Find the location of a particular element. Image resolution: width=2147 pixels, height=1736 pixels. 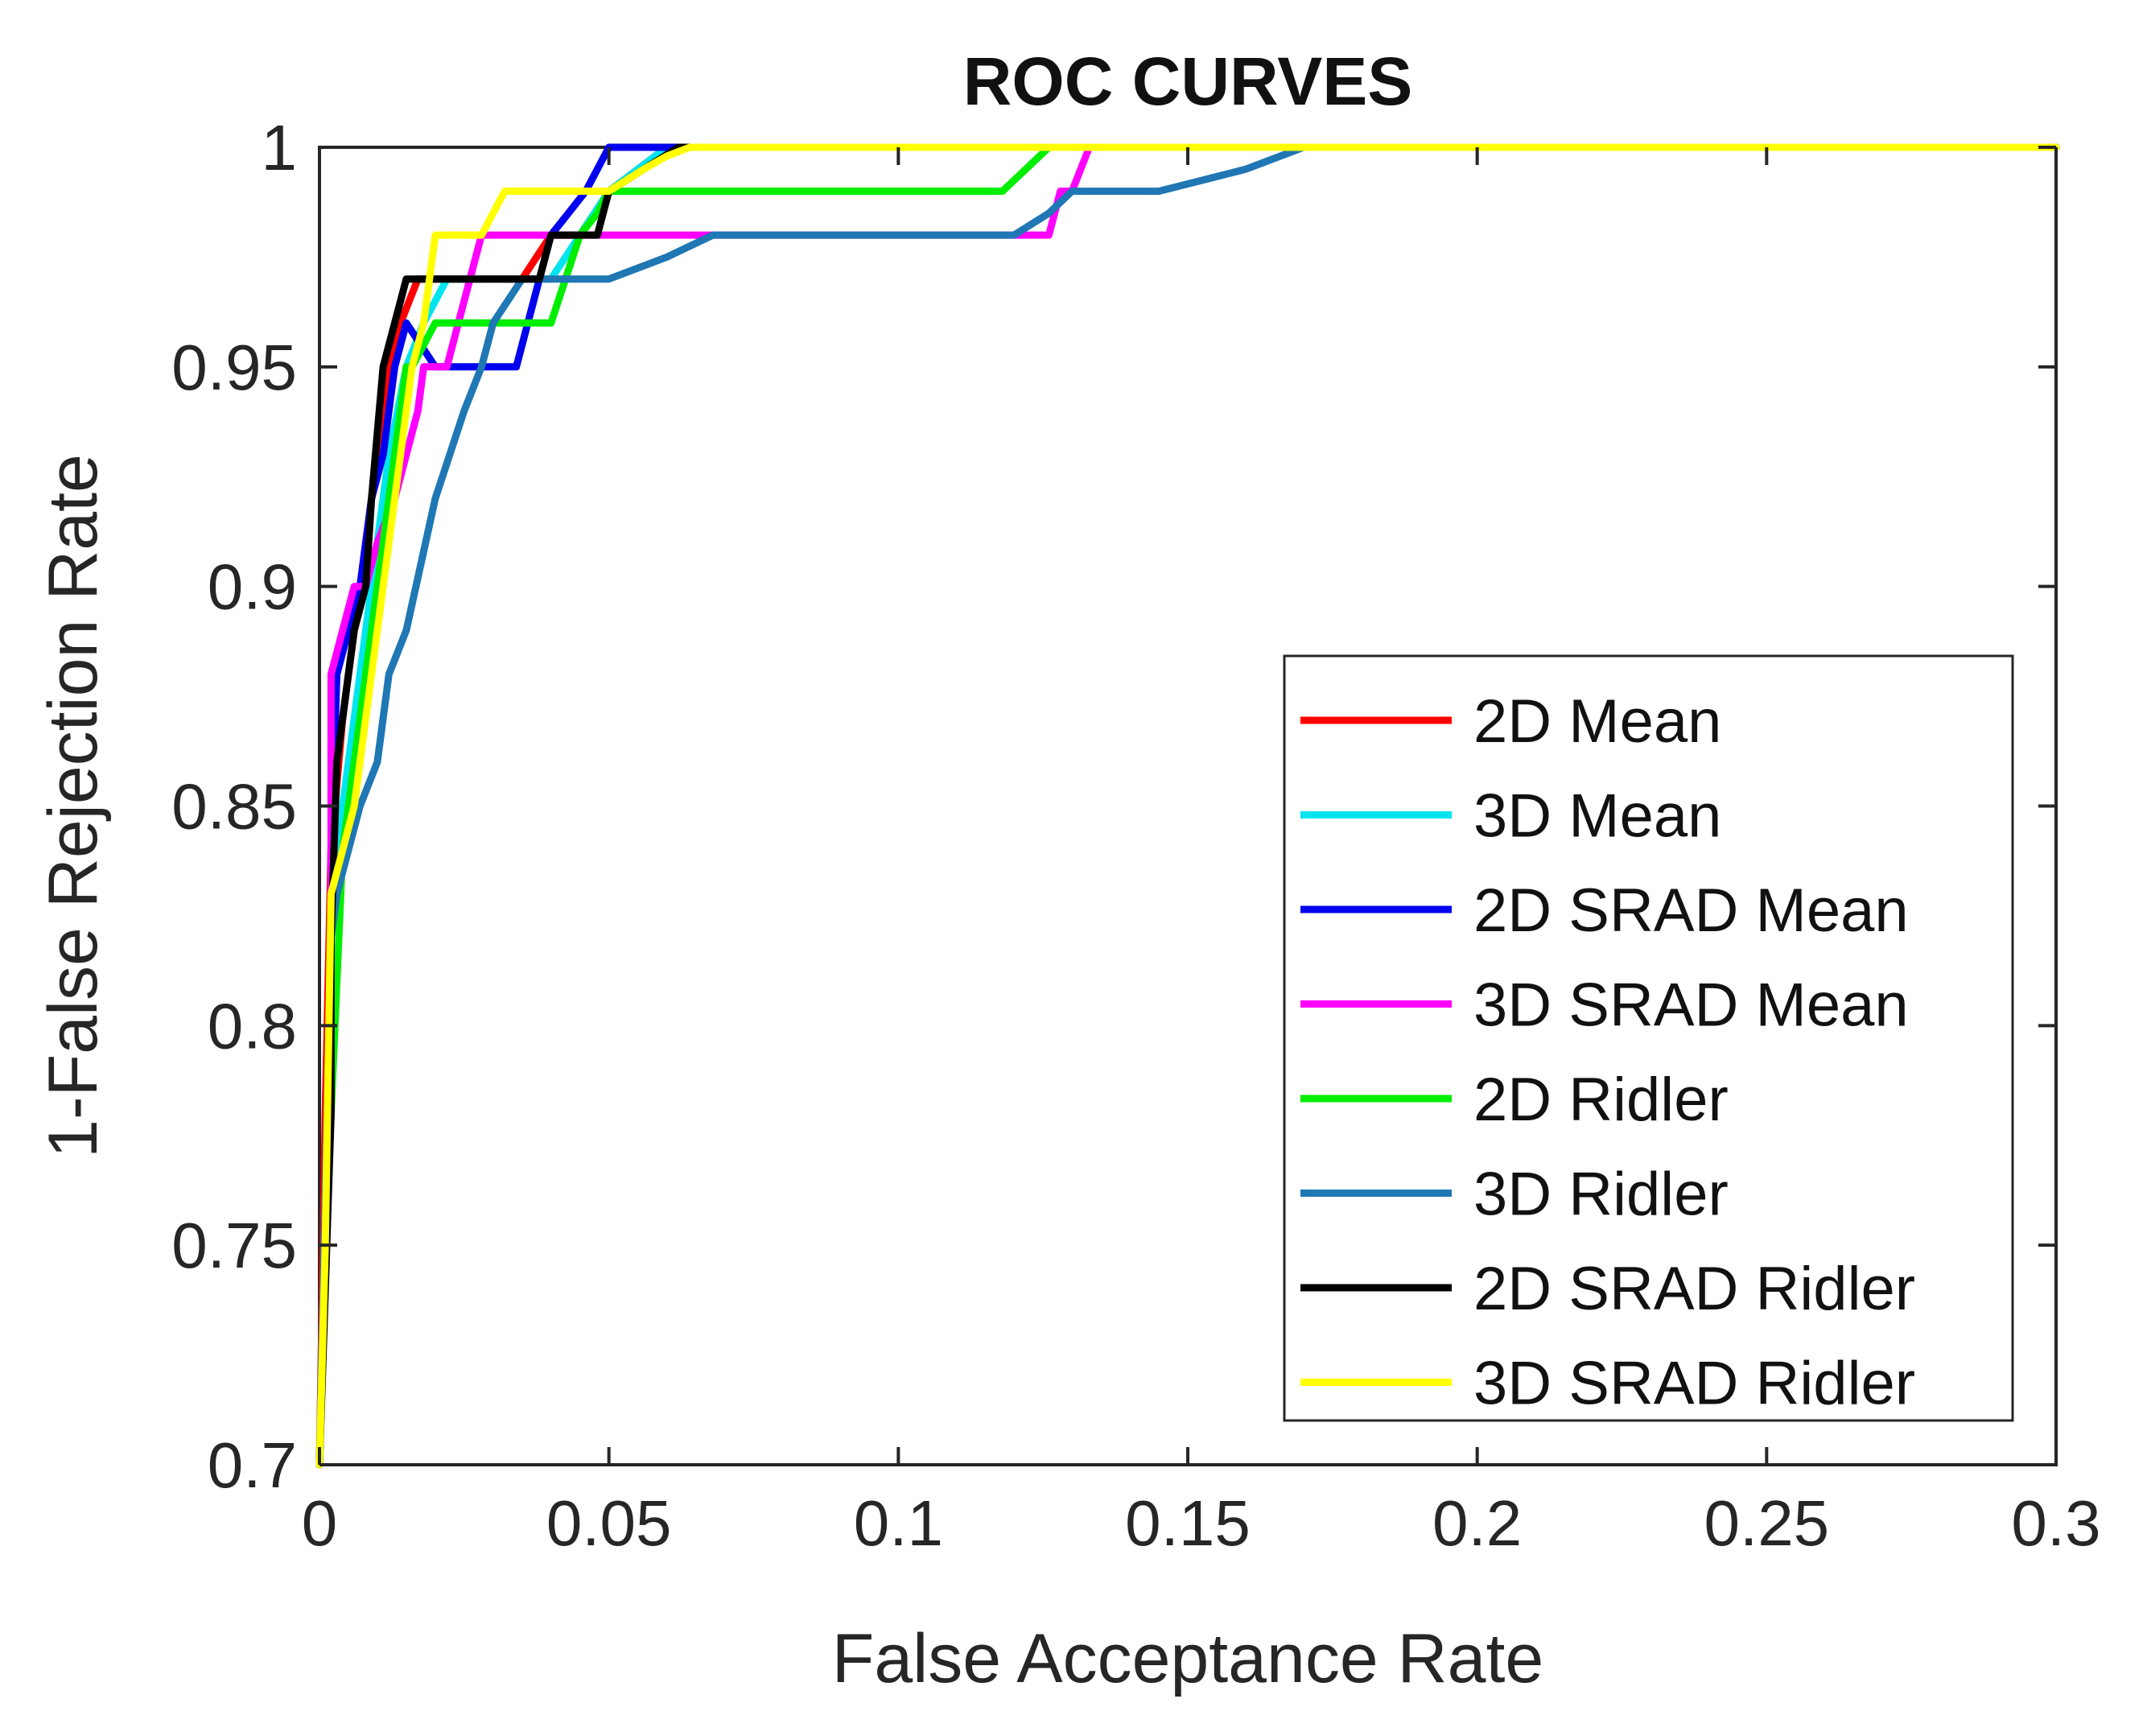

y-tick-label: 0.95 is located at coordinates (234, 367).